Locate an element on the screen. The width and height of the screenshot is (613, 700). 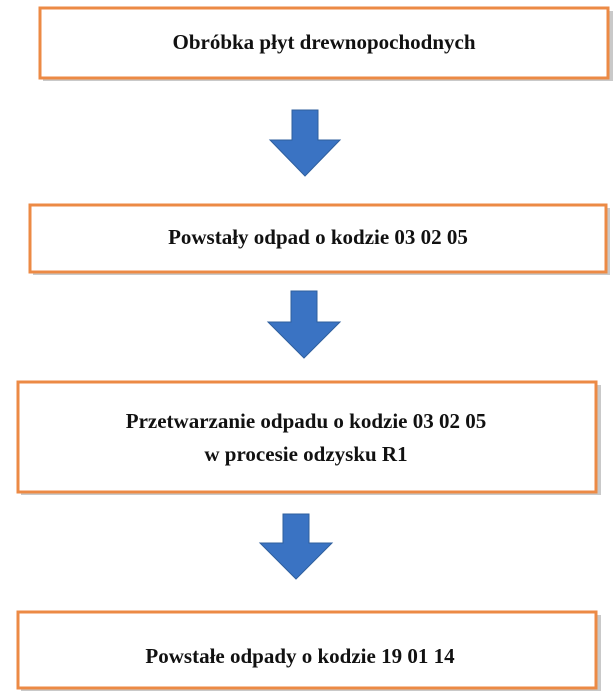
node-label: w procesie odzysku R1 is located at coordinates (305, 454).